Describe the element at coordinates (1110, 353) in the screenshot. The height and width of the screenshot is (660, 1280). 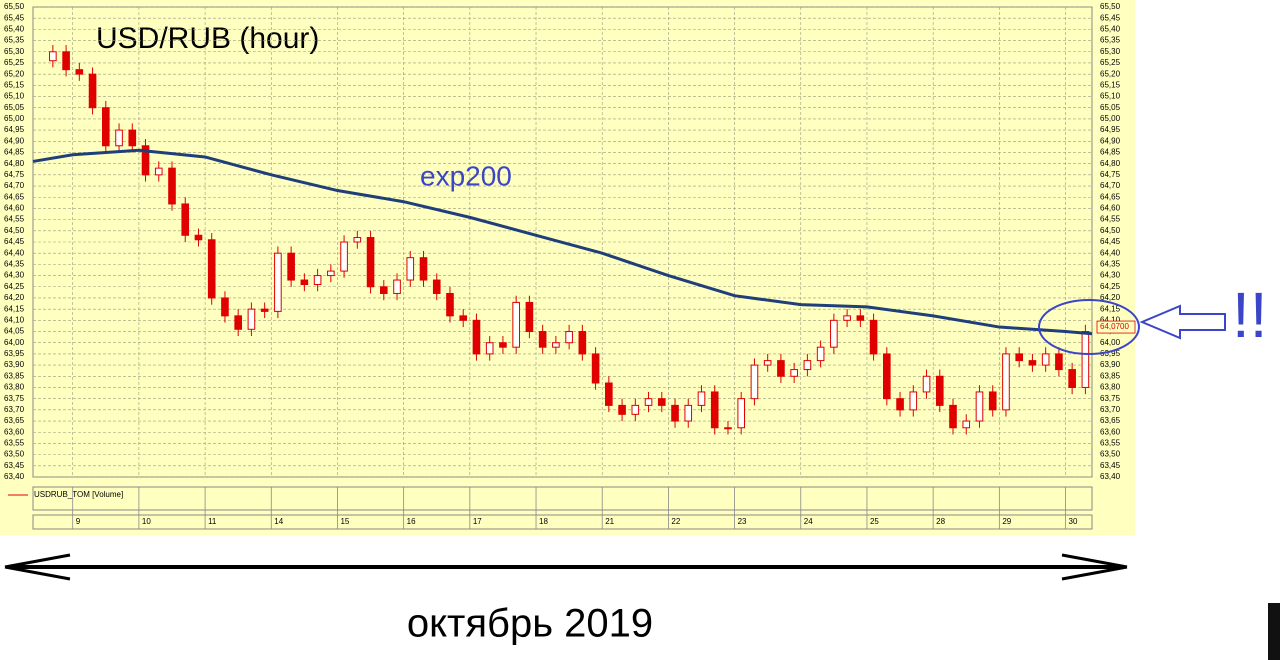
I see `y2-tick-label: 63,95` at that location.